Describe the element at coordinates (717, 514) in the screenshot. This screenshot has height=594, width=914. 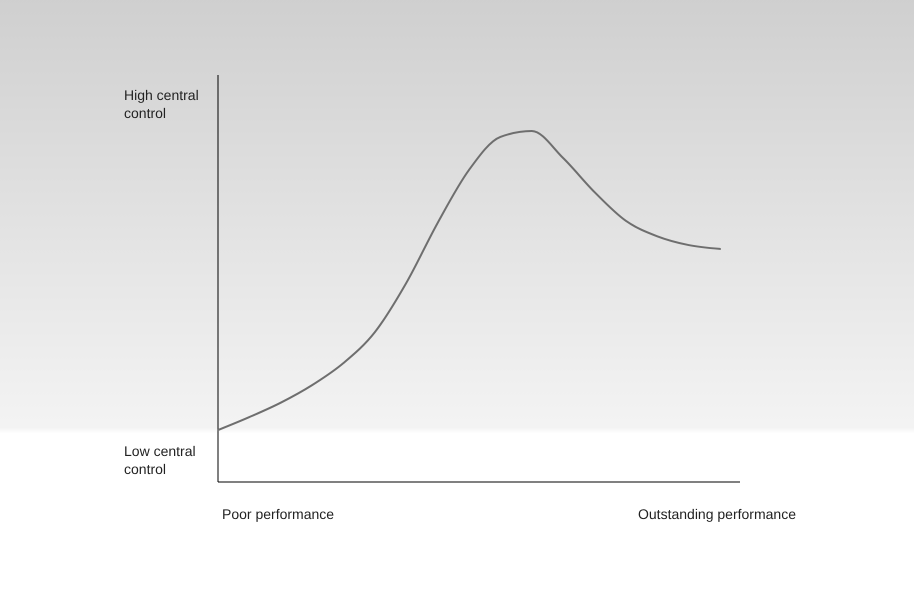
I see `text: Outstanding performance` at that location.